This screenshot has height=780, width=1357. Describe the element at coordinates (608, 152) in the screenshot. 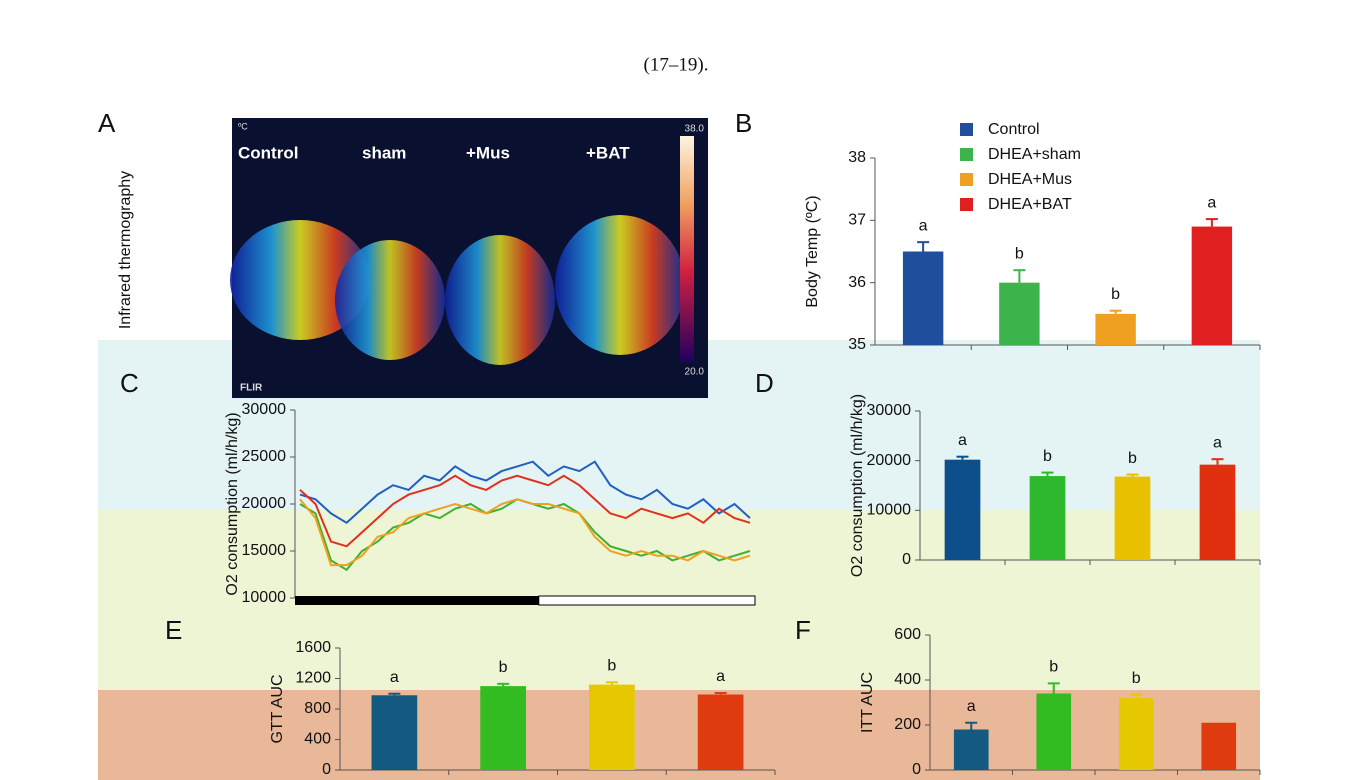

I see `thermo-label: +BAT` at that location.